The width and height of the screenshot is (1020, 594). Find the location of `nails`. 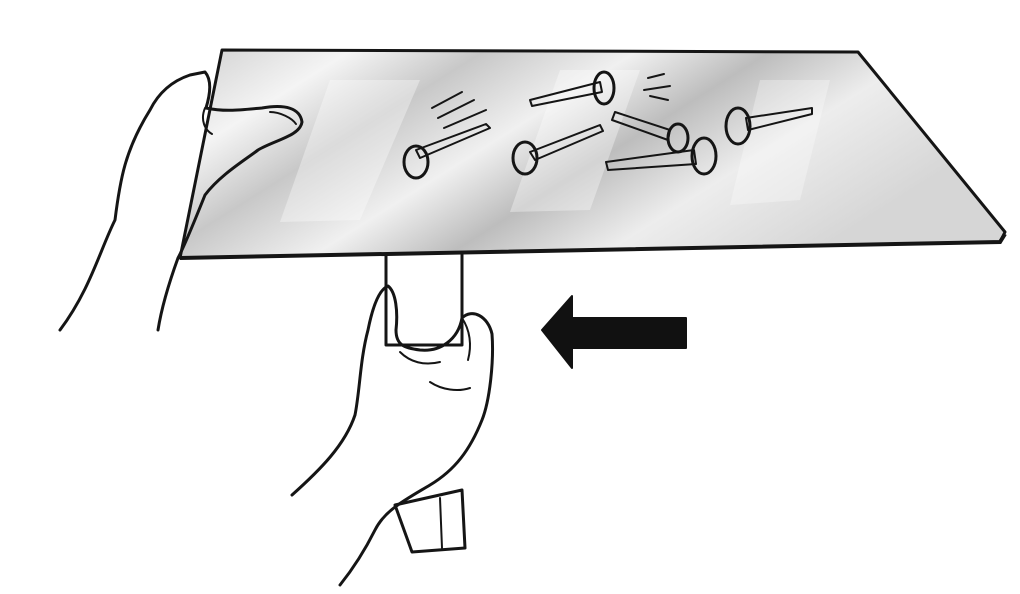

nails is located at coordinates (607, 125).